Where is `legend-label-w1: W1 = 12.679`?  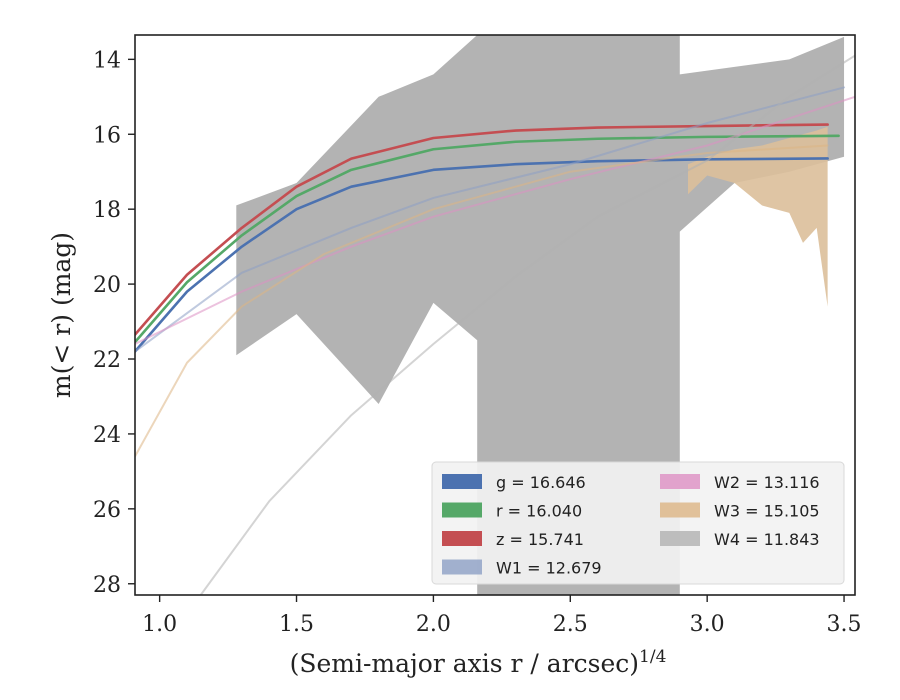 legend-label-w1: W1 = 12.679 is located at coordinates (549, 568).